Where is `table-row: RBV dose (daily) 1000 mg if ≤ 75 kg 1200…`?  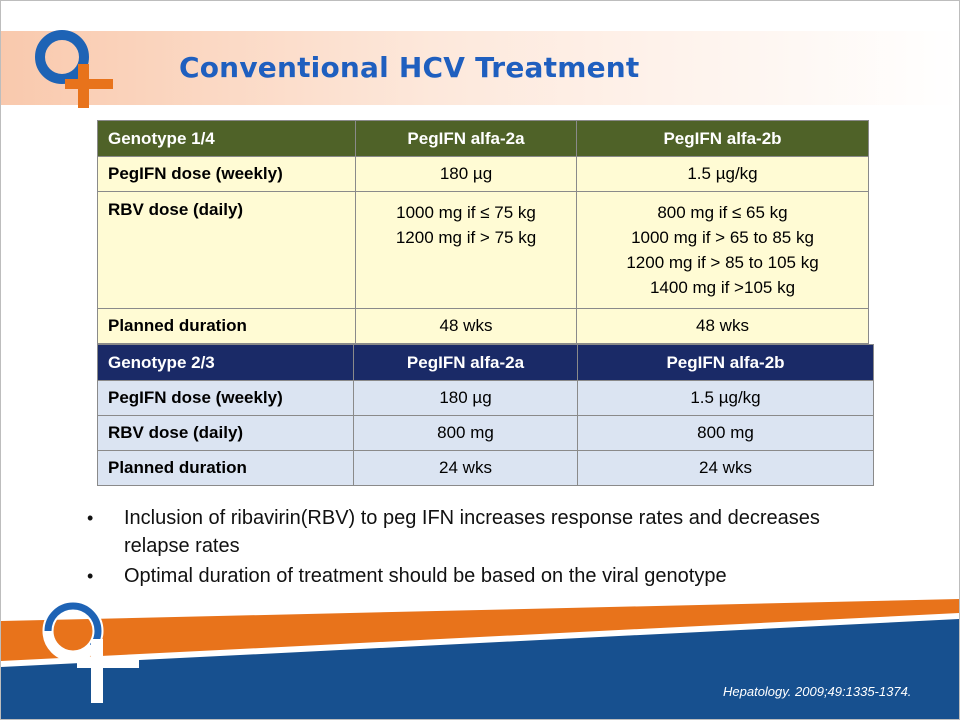
table-row: RBV dose (daily) 1000 mg if ≤ 75 kg 1200… is located at coordinates (483, 250).